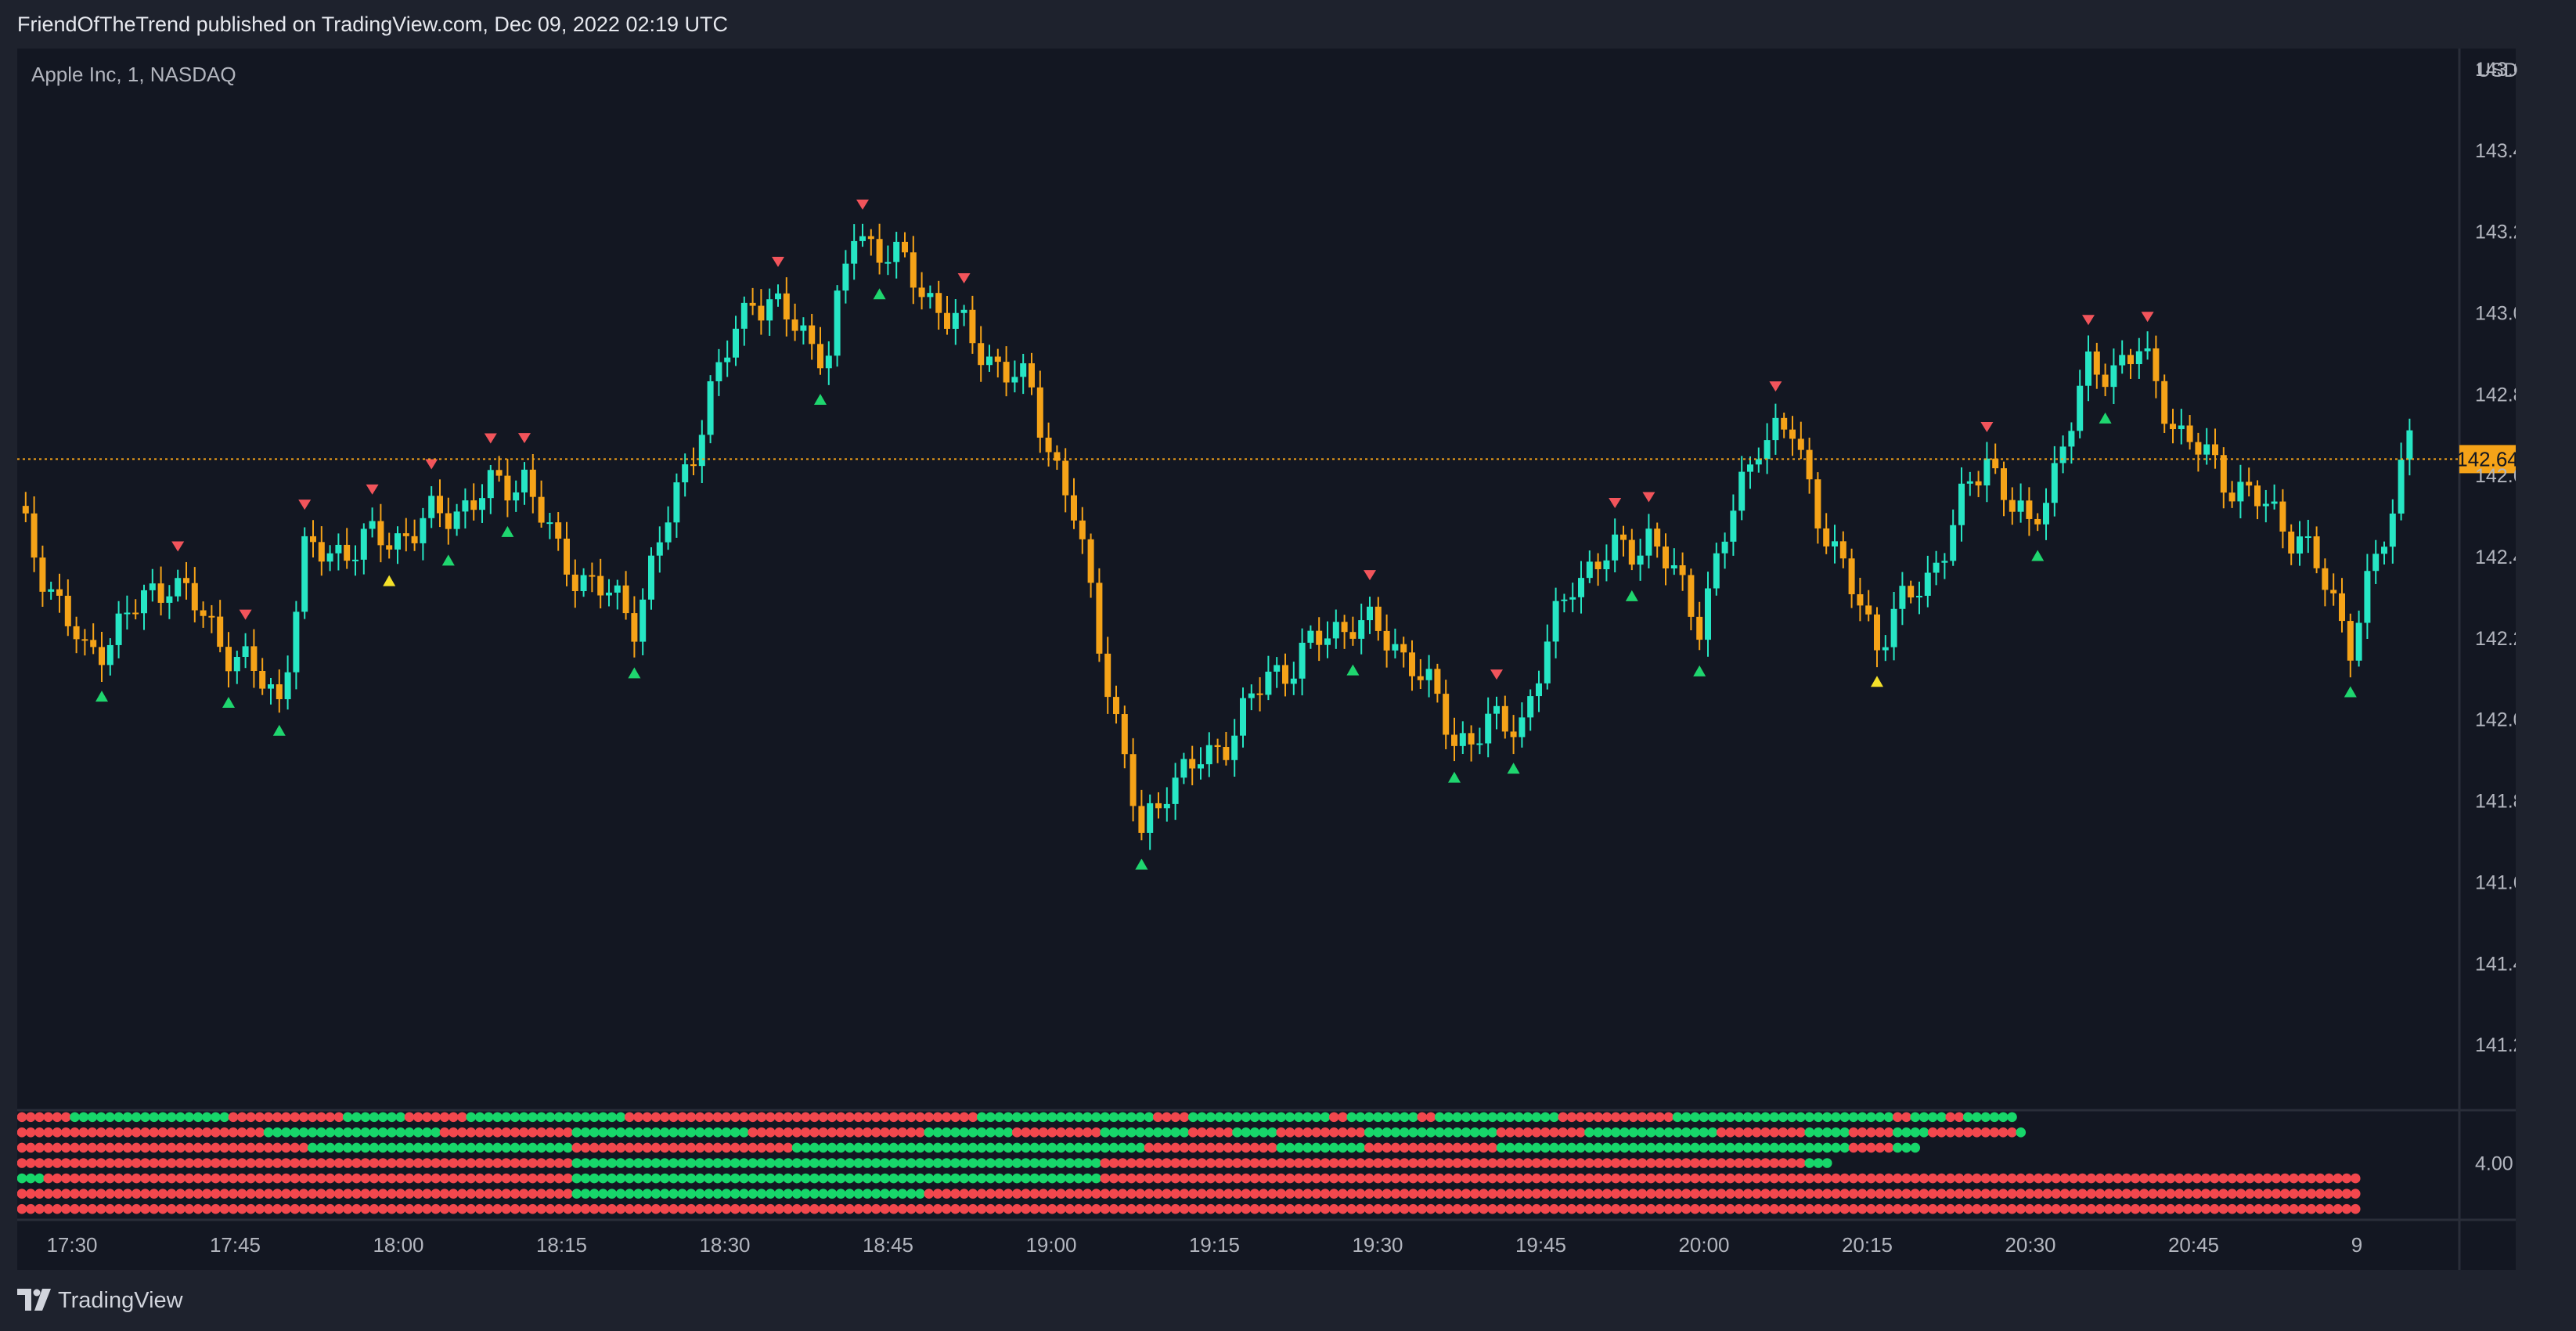  What do you see at coordinates (133, 74) in the screenshot?
I see `symbol-legend: Apple Inc, 1, NASDAQ` at bounding box center [133, 74].